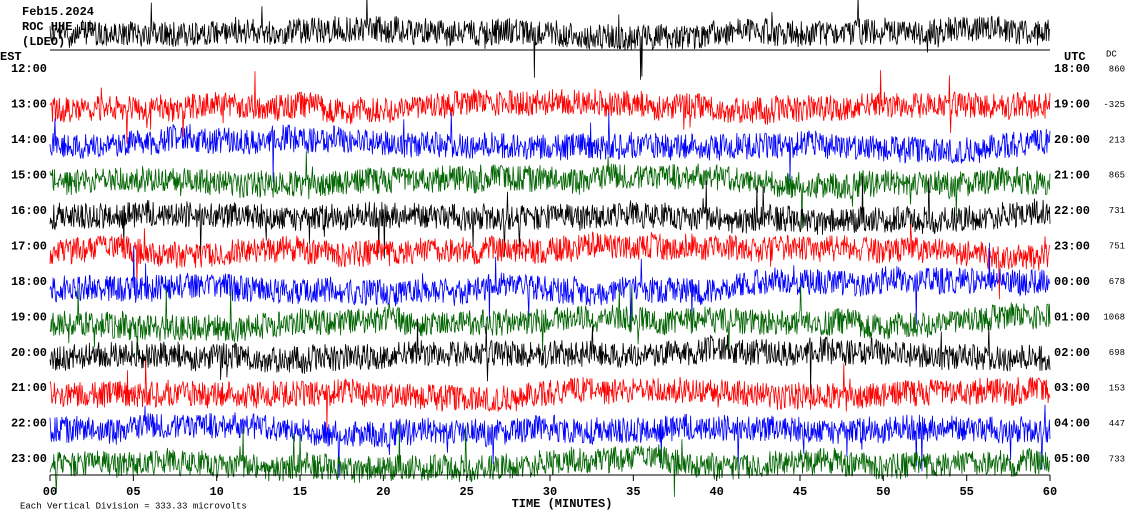 The height and width of the screenshot is (519, 1130). I want to click on est-label: 17:00, so click(29, 246).